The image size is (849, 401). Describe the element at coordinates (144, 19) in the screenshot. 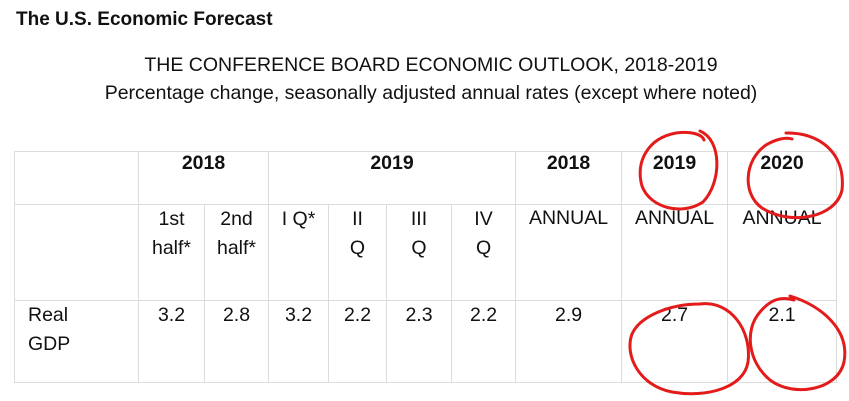

I see `page-heading: The U.S. Economic Forecast` at that location.